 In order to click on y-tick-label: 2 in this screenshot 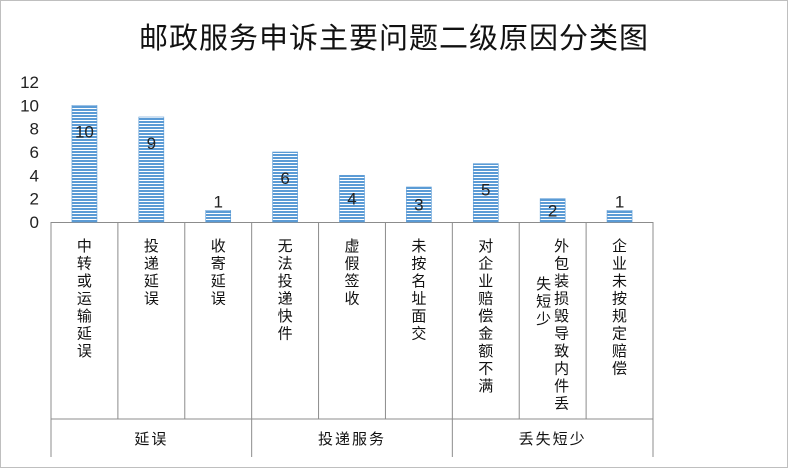, I will do `click(34, 199)`.